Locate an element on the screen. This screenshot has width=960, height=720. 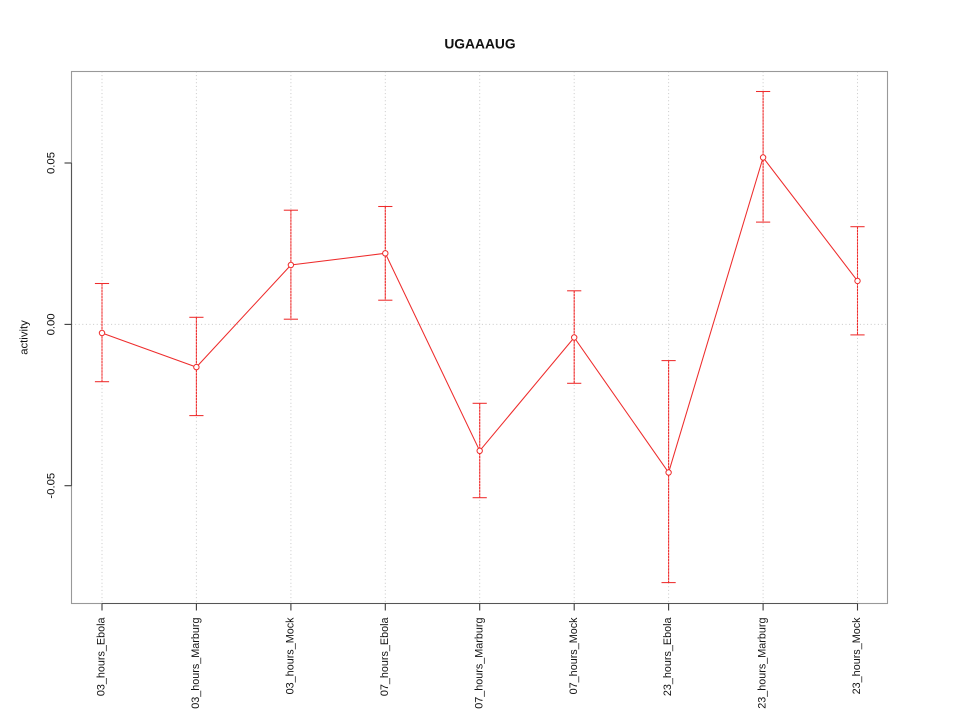
svg-text: 0.00 is located at coordinates (52, 324).